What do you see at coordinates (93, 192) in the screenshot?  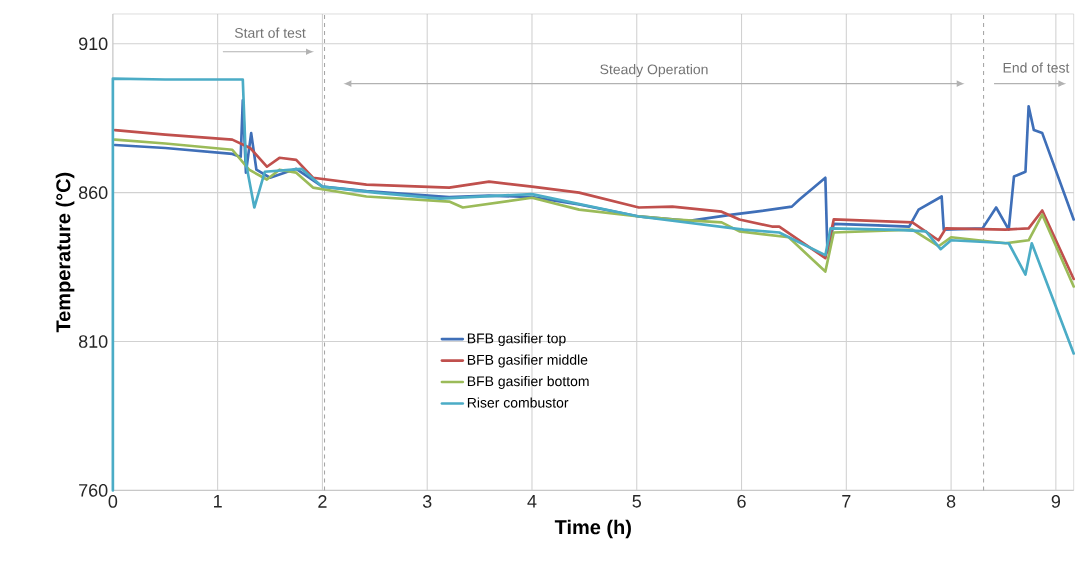 I see `y-tick-label: 860` at bounding box center [93, 192].